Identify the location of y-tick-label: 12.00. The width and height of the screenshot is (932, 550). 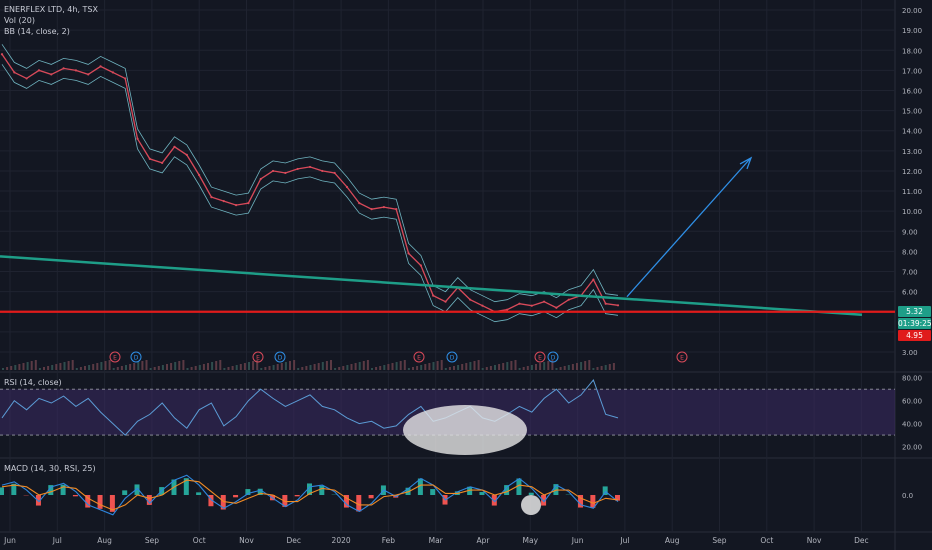
(912, 172).